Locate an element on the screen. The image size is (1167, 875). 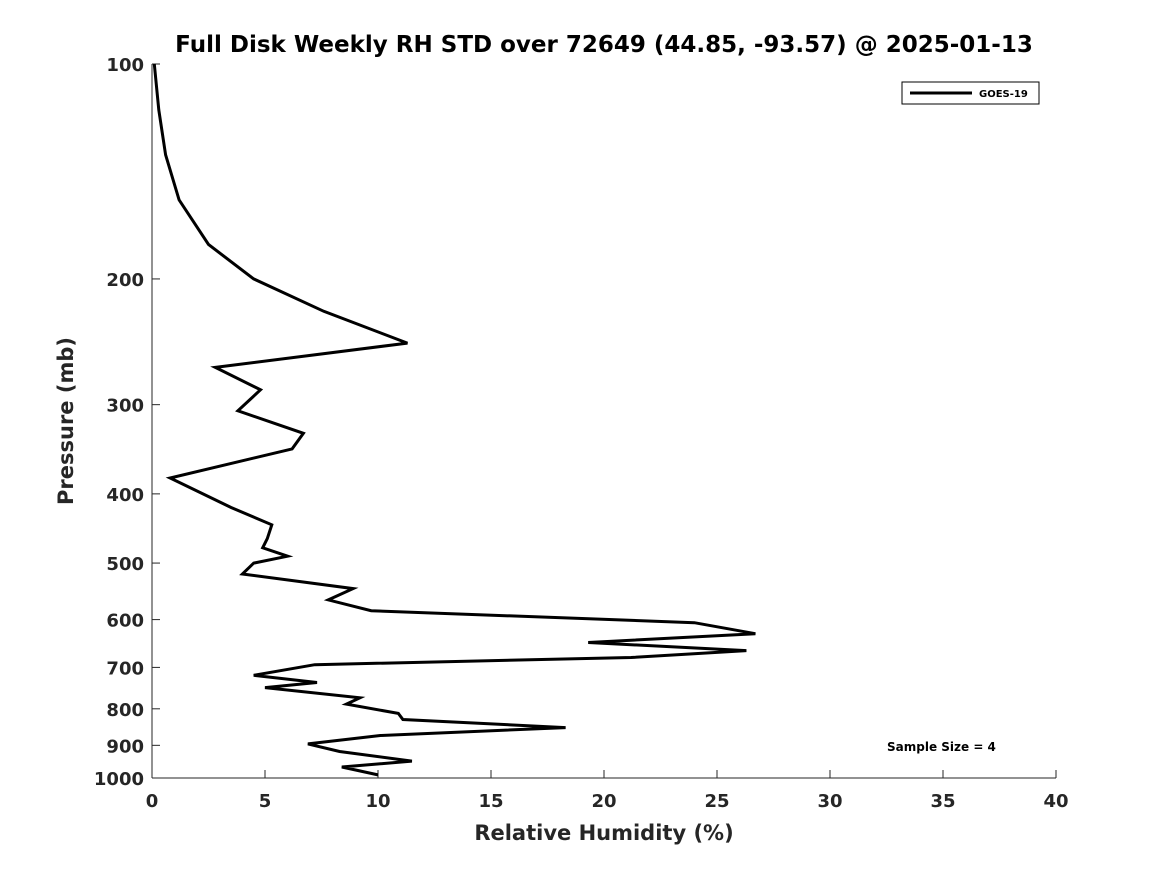
y-tick-label: 400 is located at coordinates (125, 495).